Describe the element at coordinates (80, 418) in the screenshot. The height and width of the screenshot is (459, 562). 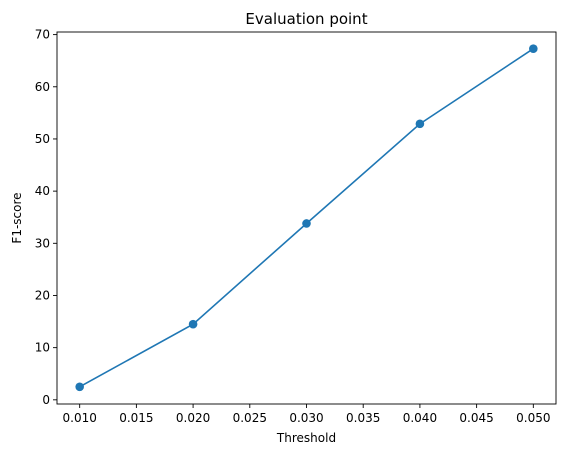
I see `x-tick-label: 0.010` at that location.